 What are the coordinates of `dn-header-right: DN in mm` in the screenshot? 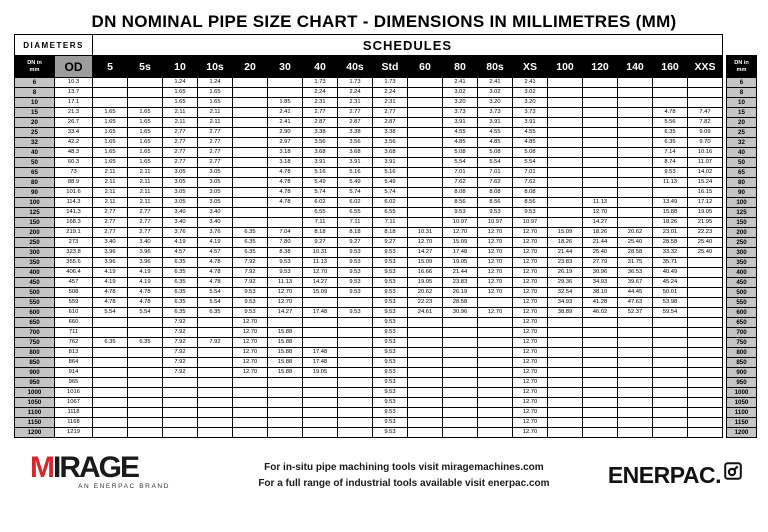 It's located at (741, 66).